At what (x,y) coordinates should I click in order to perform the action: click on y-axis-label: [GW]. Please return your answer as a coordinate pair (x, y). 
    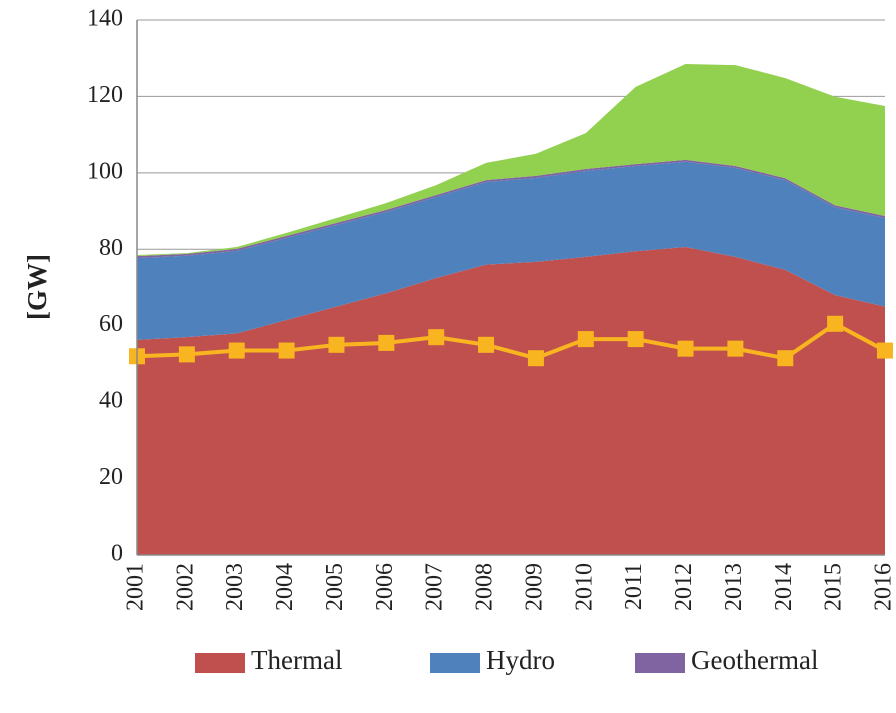
    Looking at the image, I should click on (37, 287).